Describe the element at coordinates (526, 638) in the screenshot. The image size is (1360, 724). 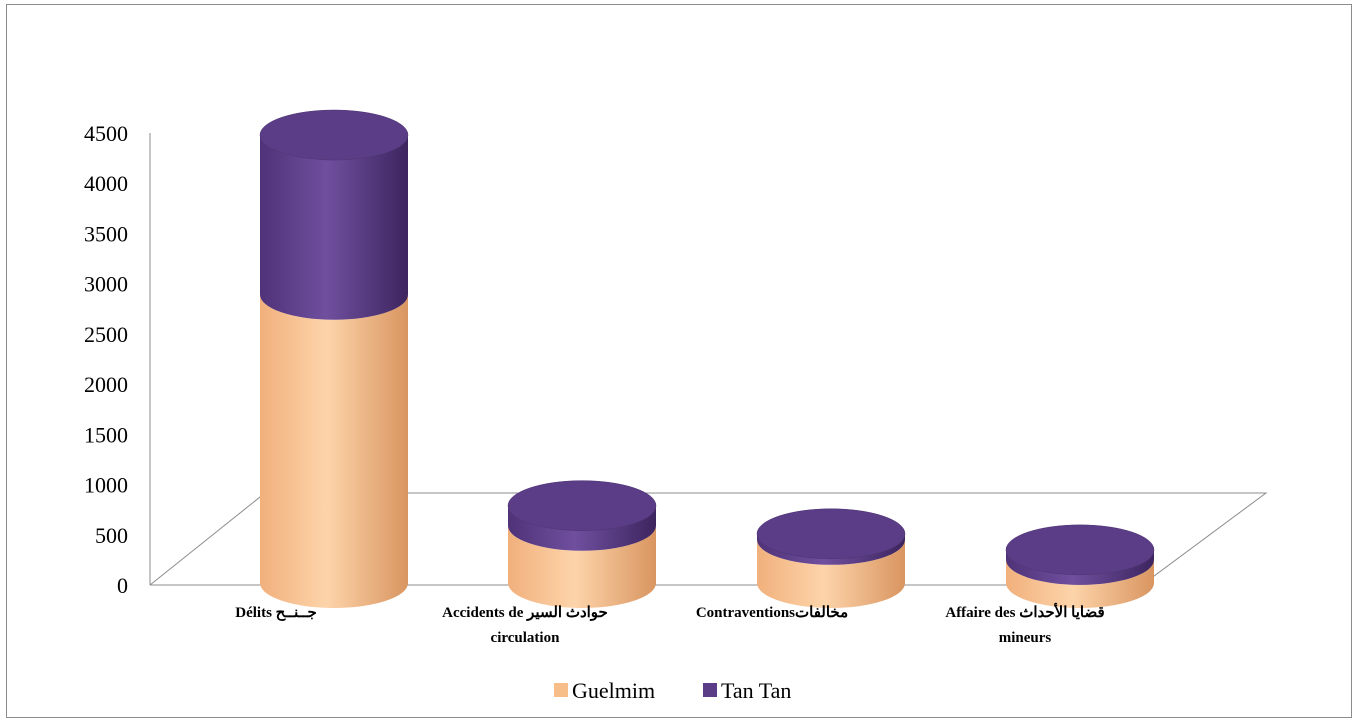
I see `category-label: circulation` at that location.